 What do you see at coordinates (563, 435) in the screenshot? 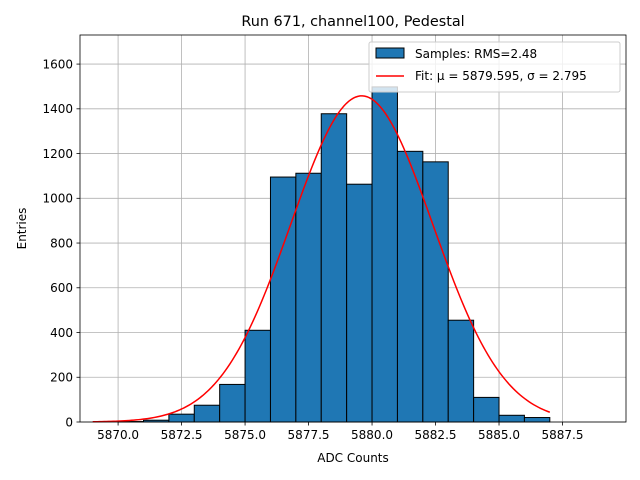
I see `x-tick-label: 5887.5` at bounding box center [563, 435].